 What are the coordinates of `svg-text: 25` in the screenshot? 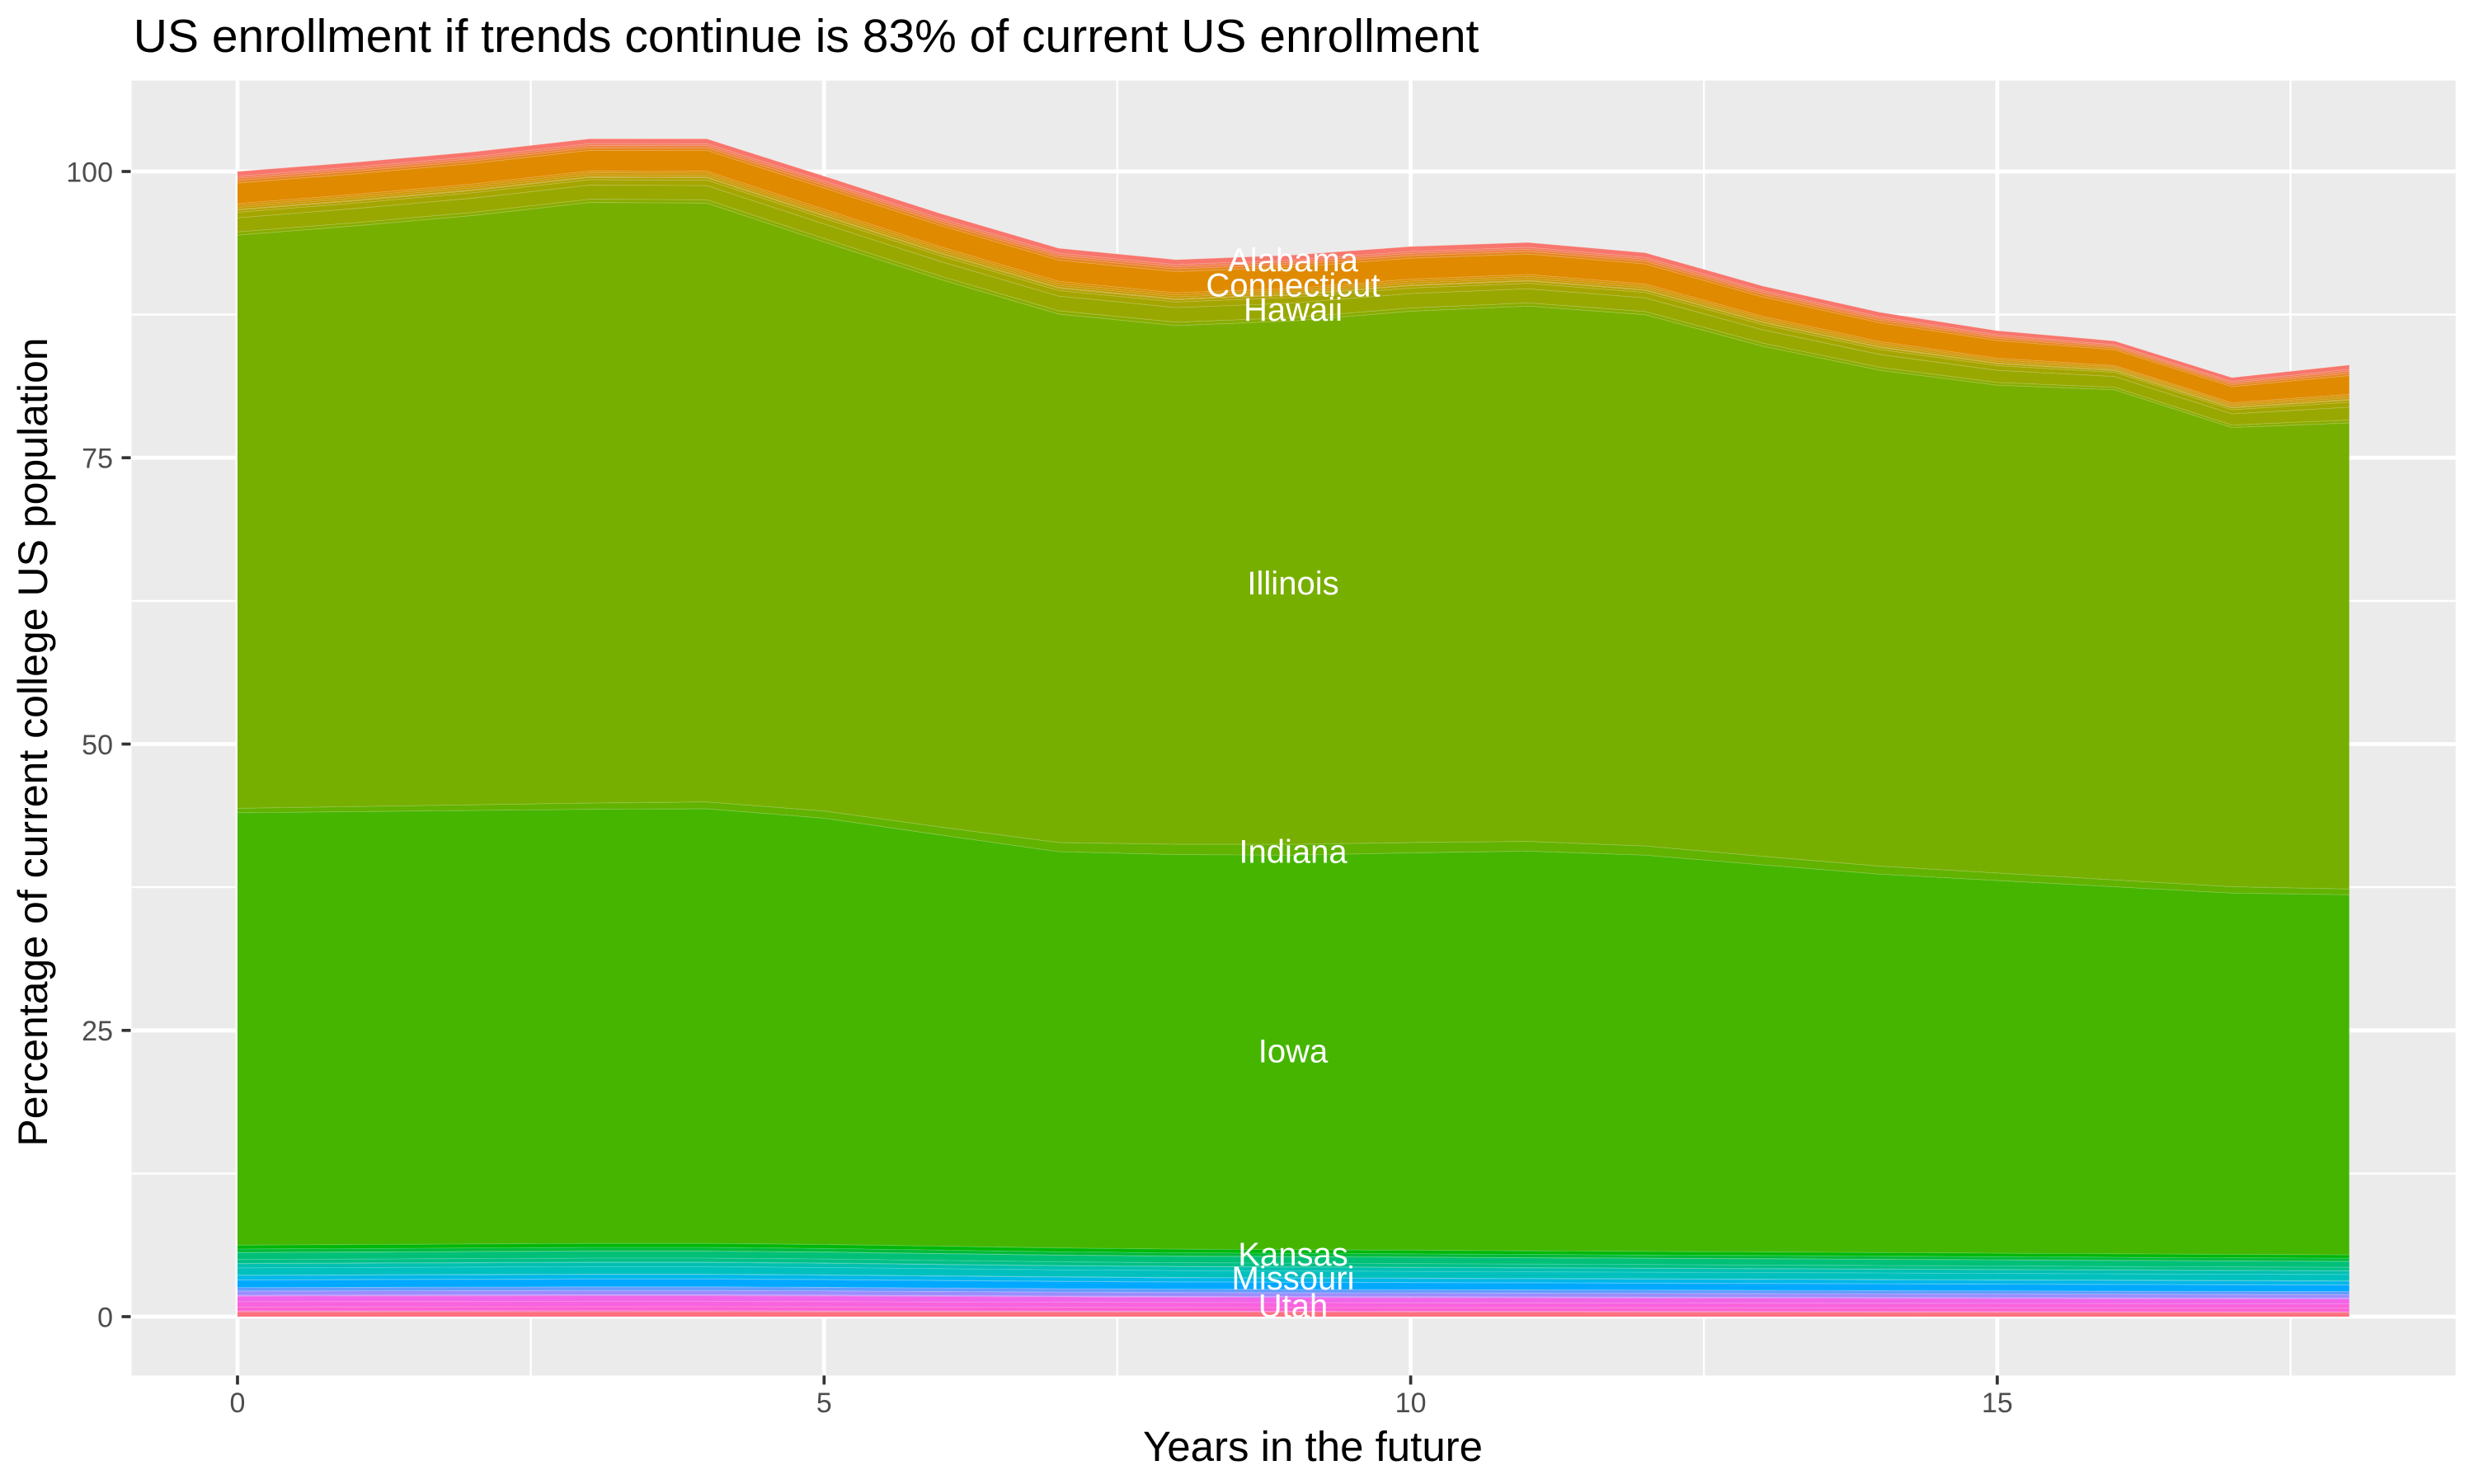 It's located at (97, 1031).